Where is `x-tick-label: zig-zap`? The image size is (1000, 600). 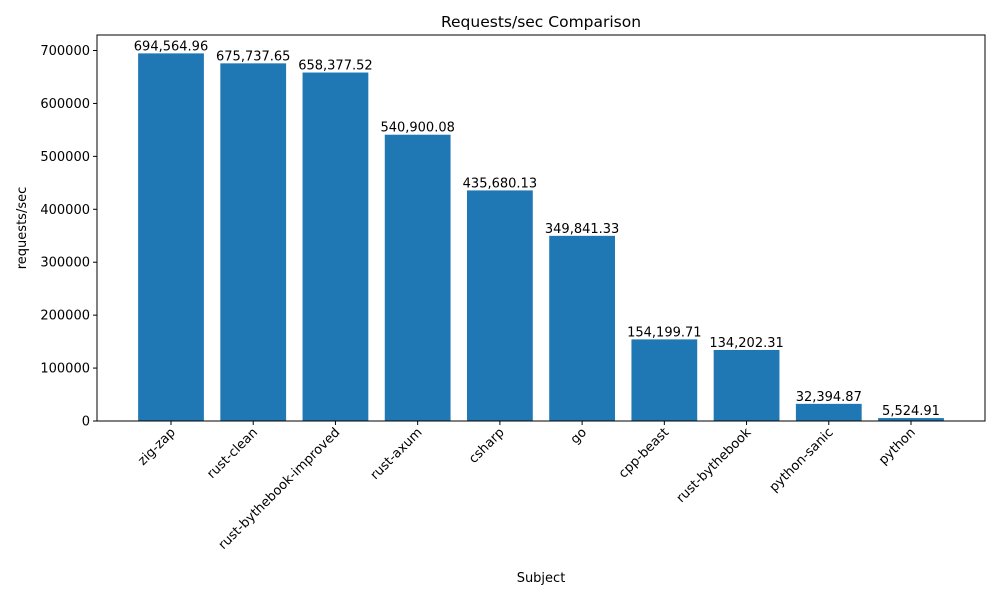
x-tick-label: zig-zap is located at coordinates (156, 446).